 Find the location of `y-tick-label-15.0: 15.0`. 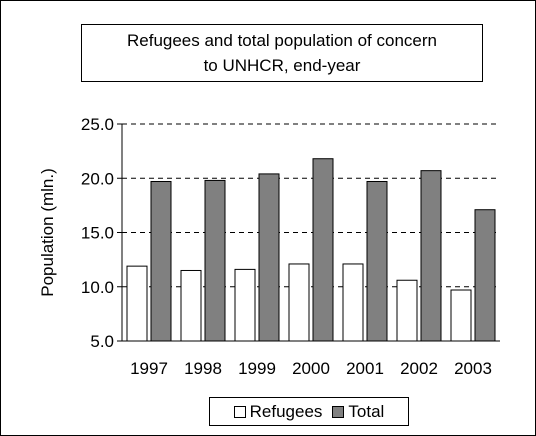

y-tick-label-15.0: 15.0 is located at coordinates (97, 233).